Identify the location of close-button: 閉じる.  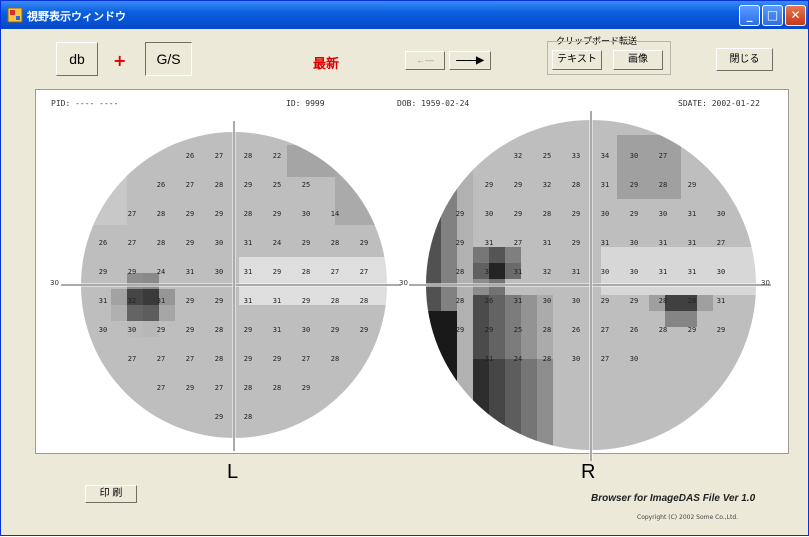
(744, 59).